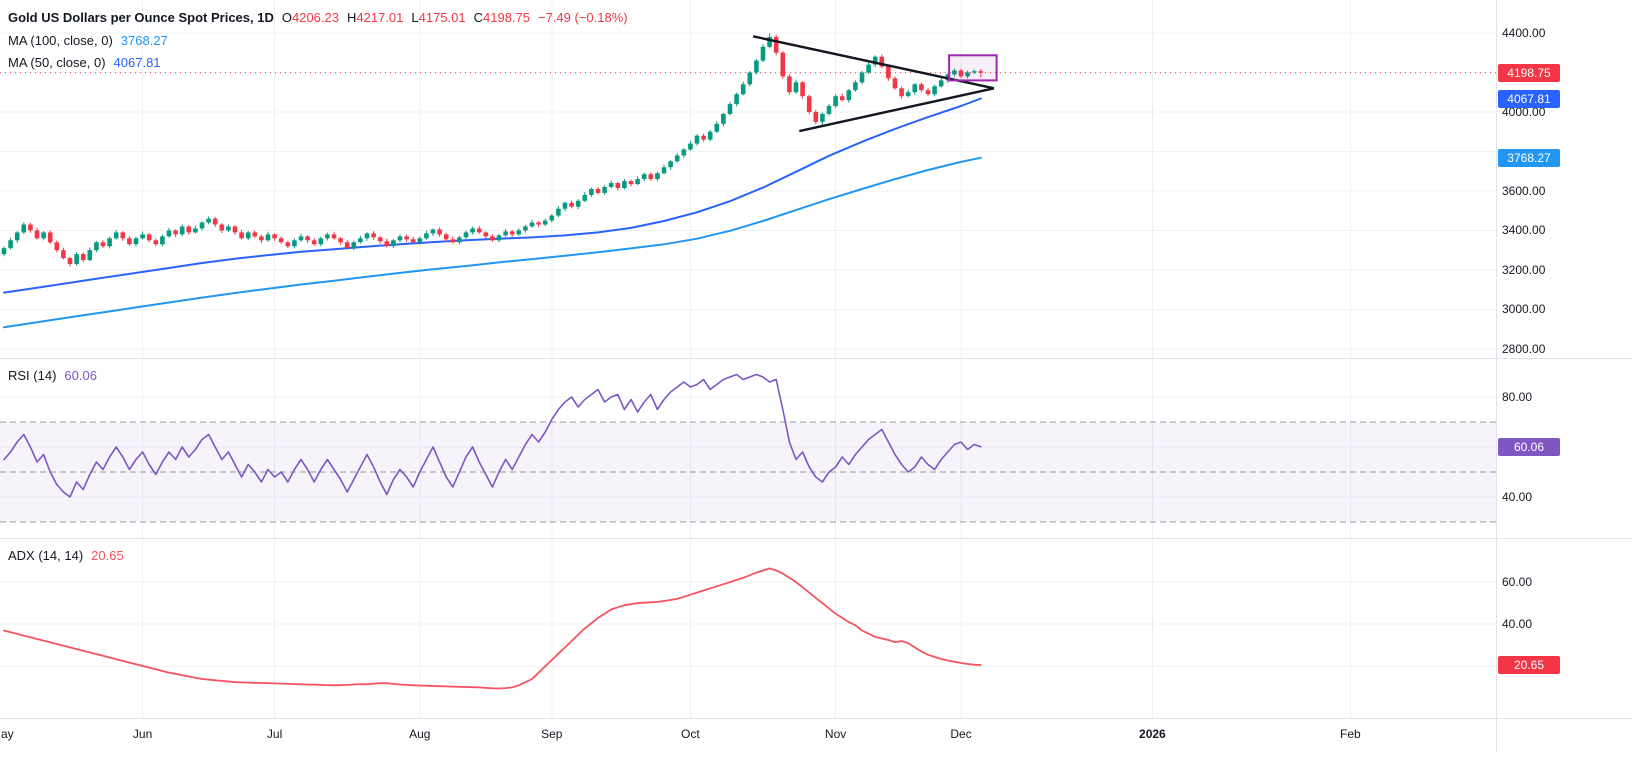 This screenshot has width=1632, height=783. I want to click on pane-separator-adx, so click(816, 538).